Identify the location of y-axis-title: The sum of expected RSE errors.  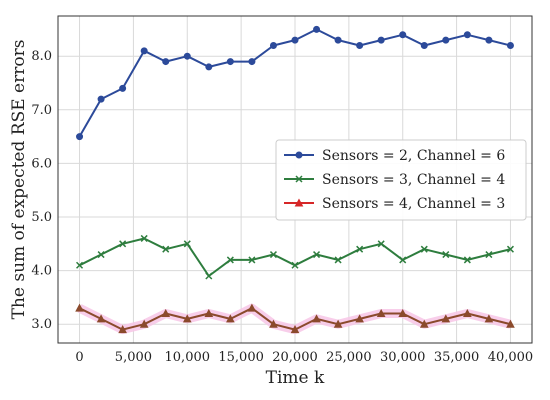
(19, 180).